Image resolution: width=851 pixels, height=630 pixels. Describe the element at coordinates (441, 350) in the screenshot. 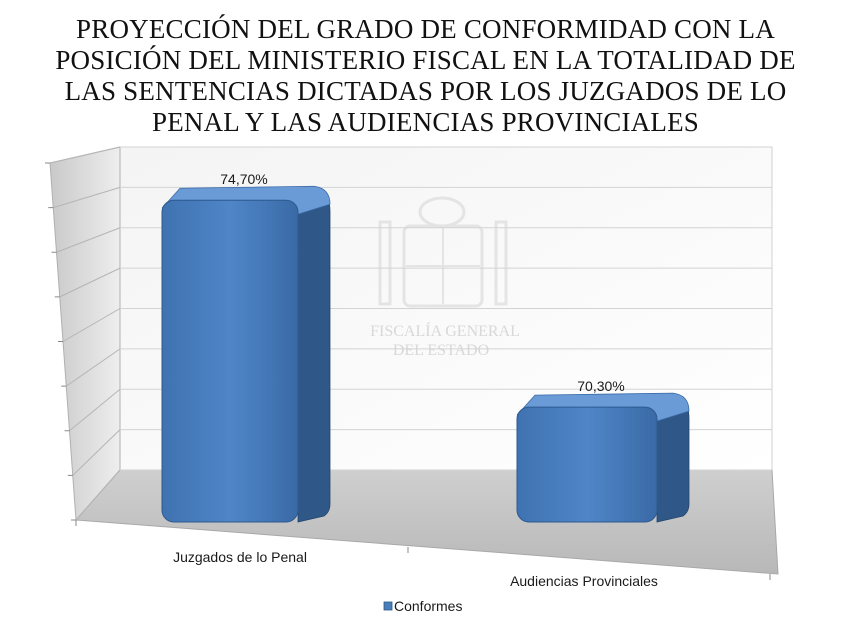

I see `watermark-line-2: DEL ESTADO` at that location.